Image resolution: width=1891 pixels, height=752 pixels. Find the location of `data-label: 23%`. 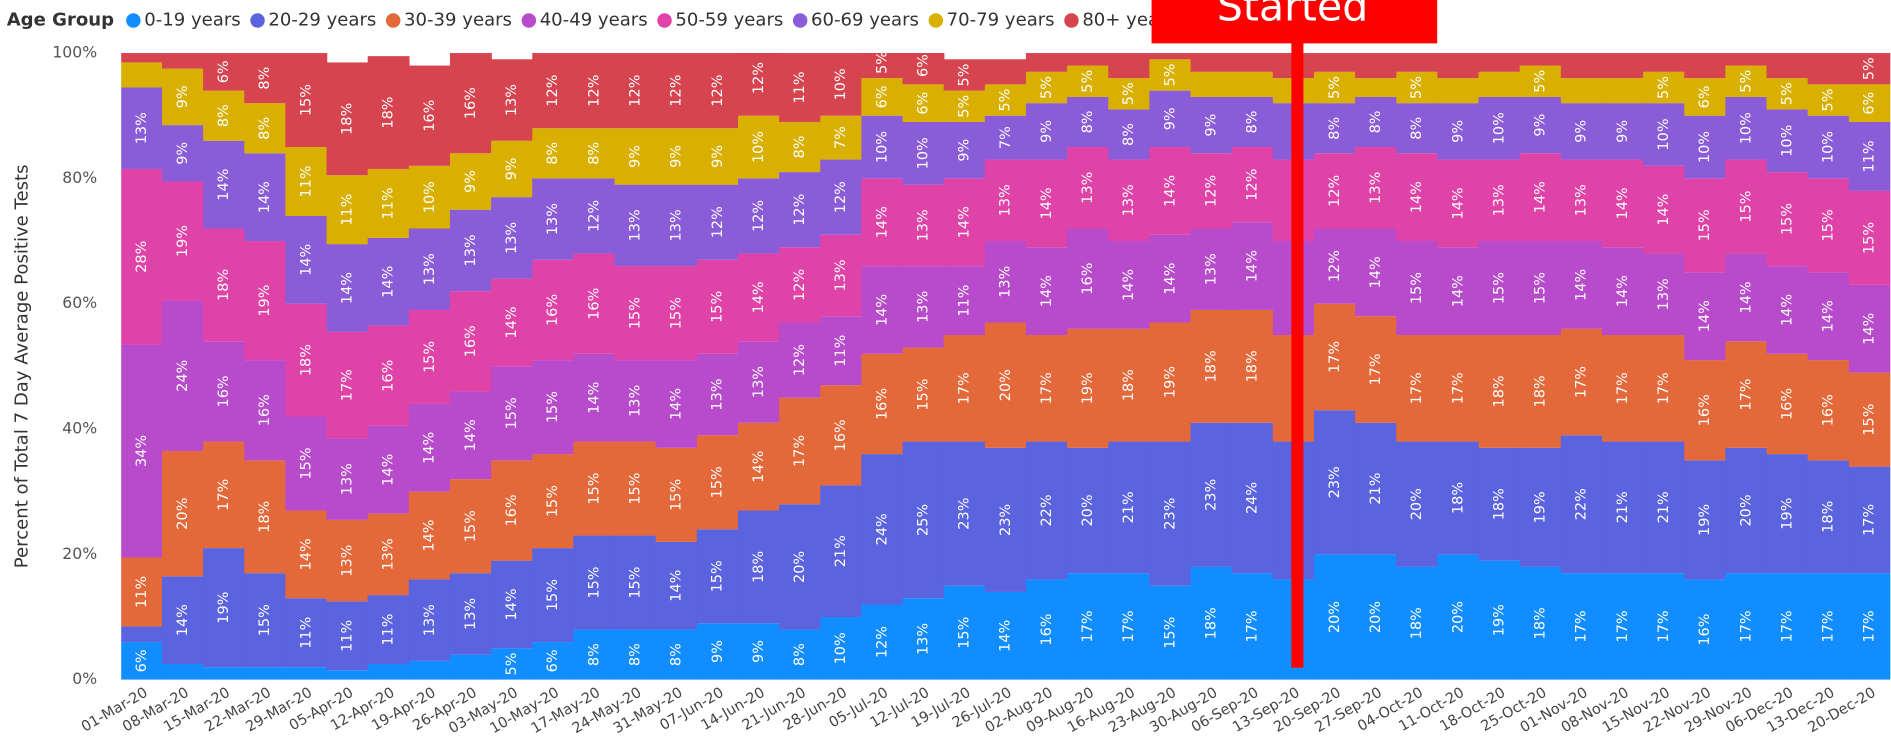

data-label: 23% is located at coordinates (1211, 495).